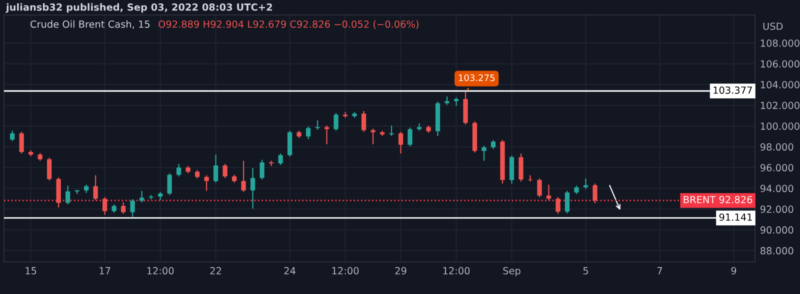 The height and width of the screenshot is (294, 800). What do you see at coordinates (216, 270) in the screenshot?
I see `x-tick-label: 22` at bounding box center [216, 270].